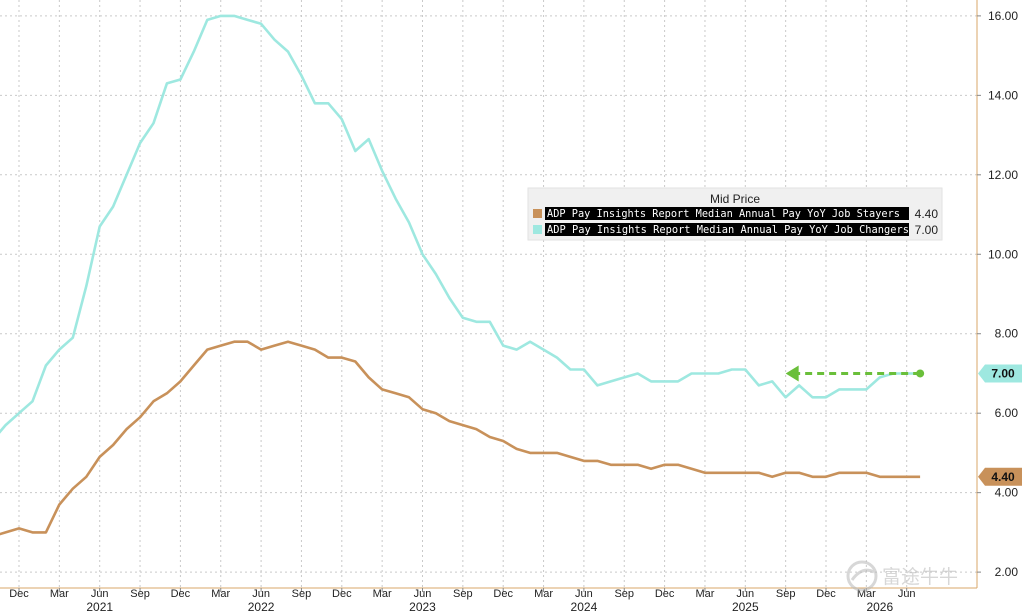 This screenshot has width=1024, height=616. I want to click on legend-swatch-changers, so click(537, 229).